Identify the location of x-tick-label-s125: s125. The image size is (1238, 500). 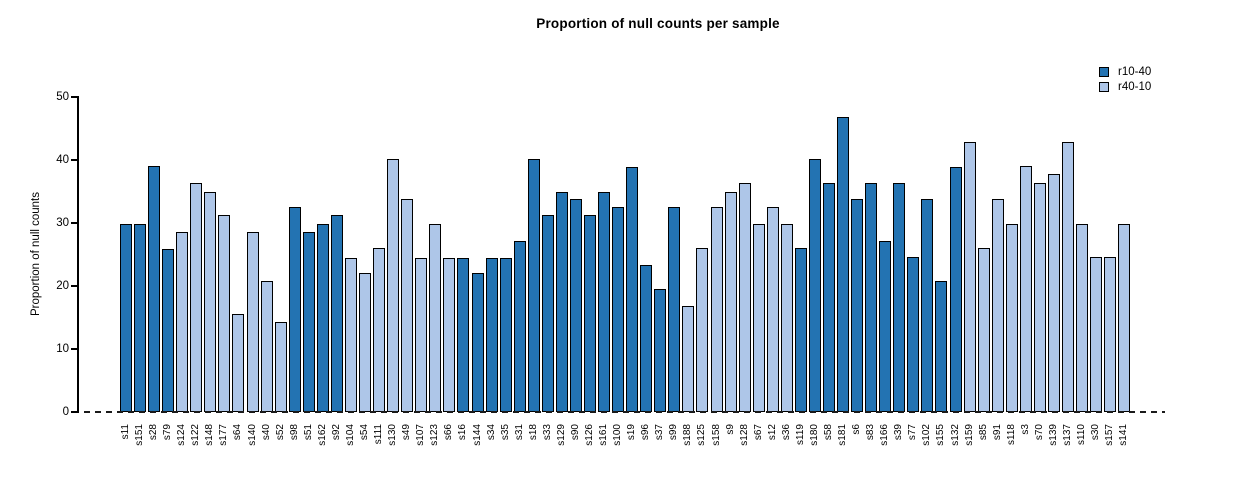
(702, 435).